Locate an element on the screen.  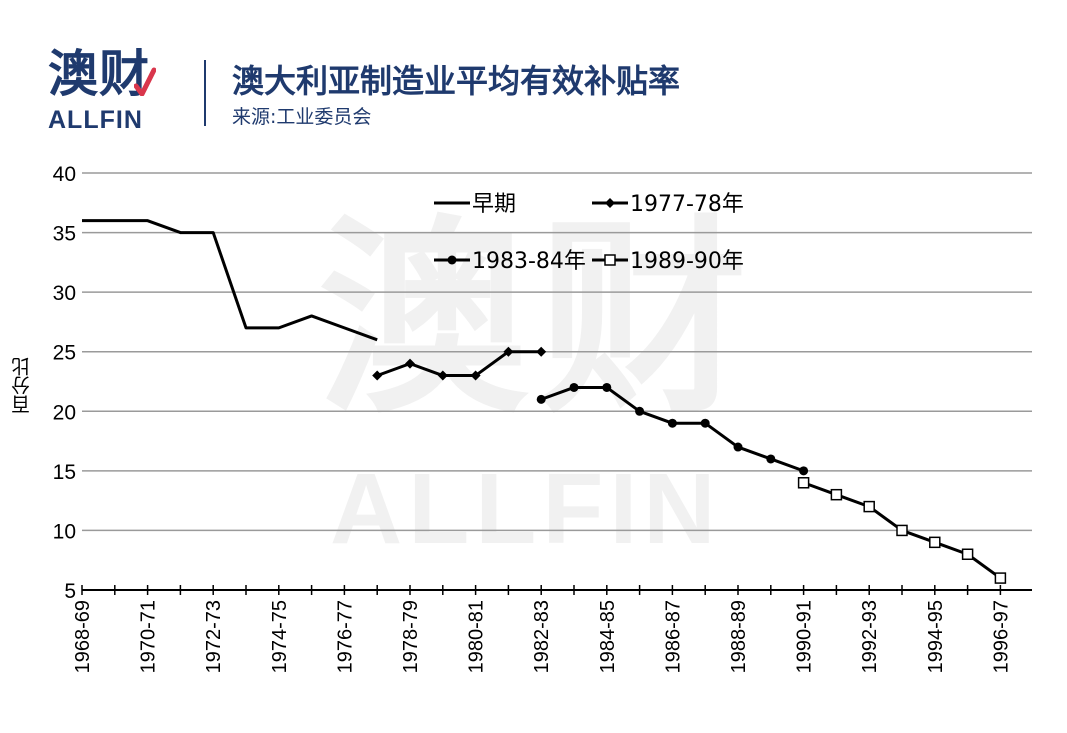
y-tick-label: 5 is located at coordinates (70, 591).